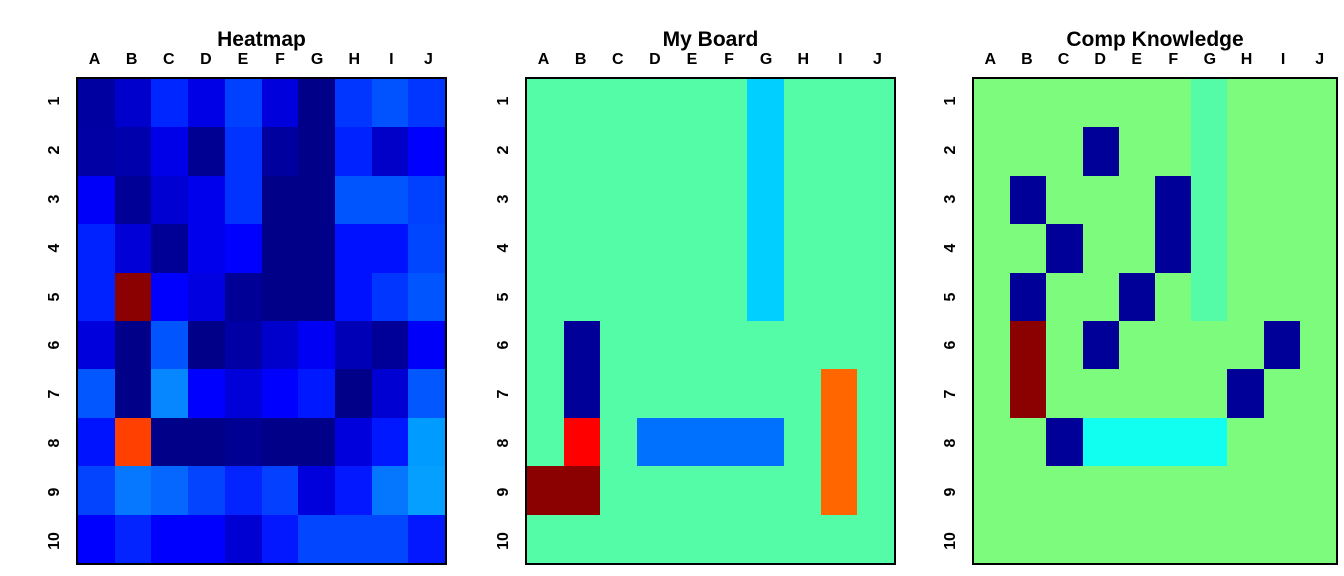 The height and width of the screenshot is (576, 1344). Describe the element at coordinates (729, 393) in the screenshot. I see `my-board-cell-F7` at that location.